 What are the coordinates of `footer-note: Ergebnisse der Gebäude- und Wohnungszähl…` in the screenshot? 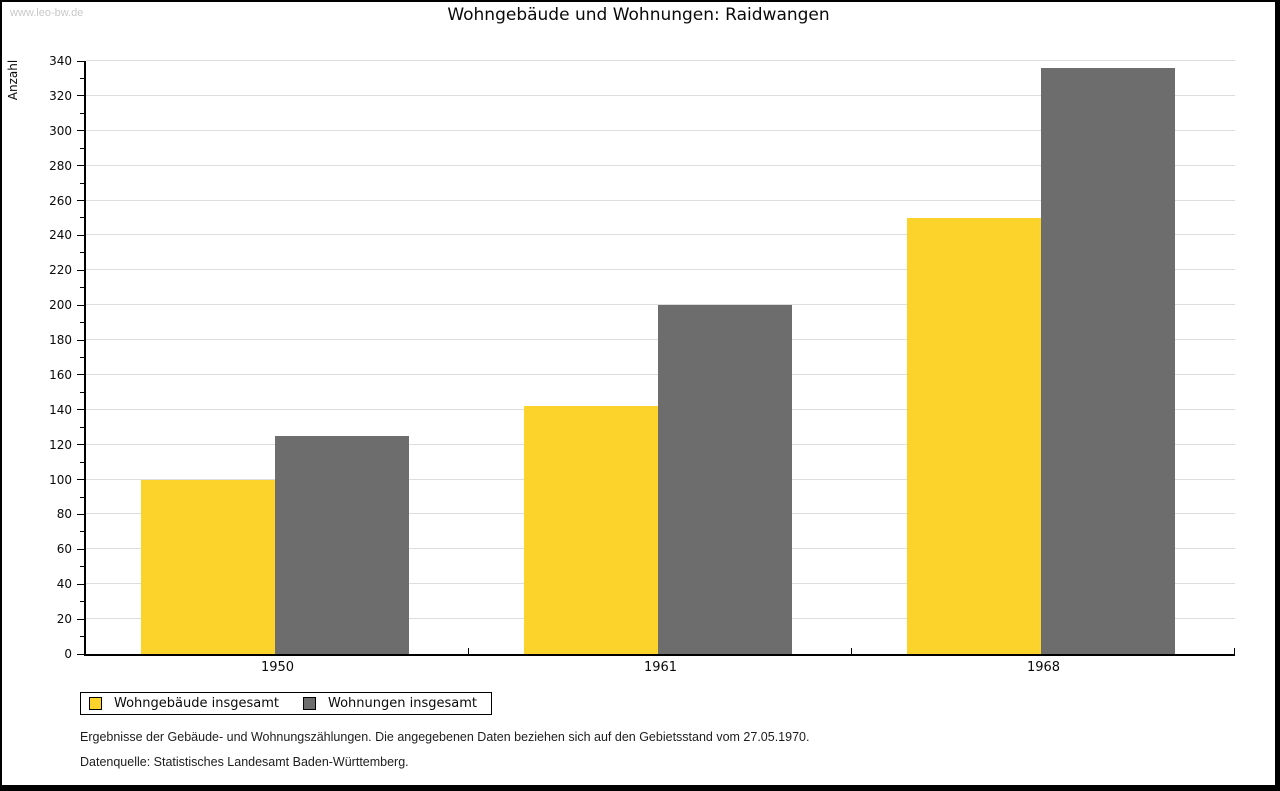 It's located at (445, 737).